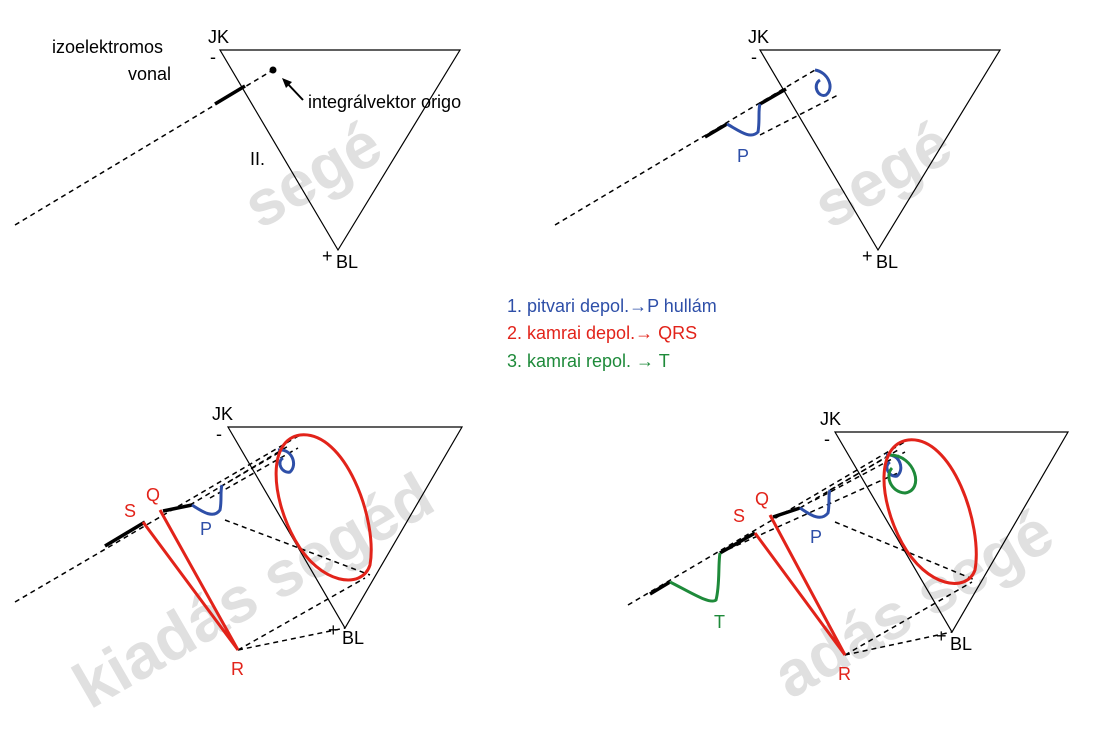 The width and height of the screenshot is (1100, 730). I want to click on label: izoelektromos, so click(107, 47).